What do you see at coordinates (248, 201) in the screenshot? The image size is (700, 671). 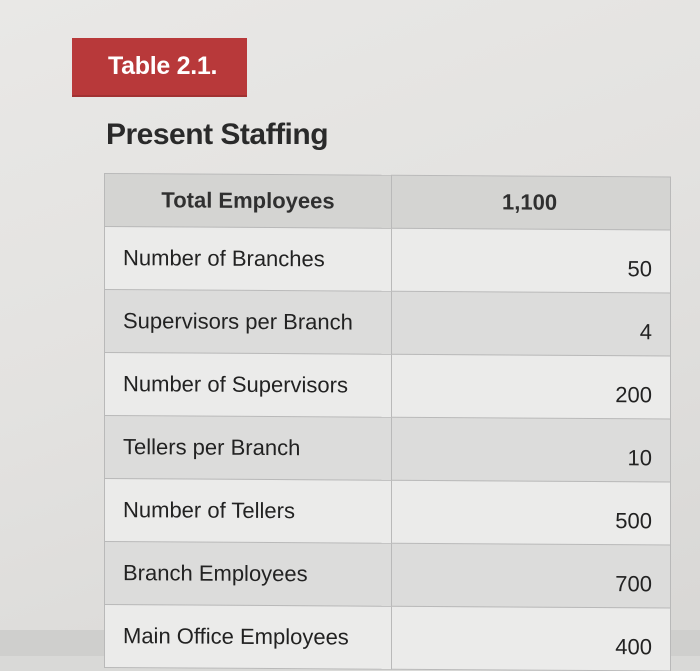 I see `header-label-cell: Total Employees` at bounding box center [248, 201].